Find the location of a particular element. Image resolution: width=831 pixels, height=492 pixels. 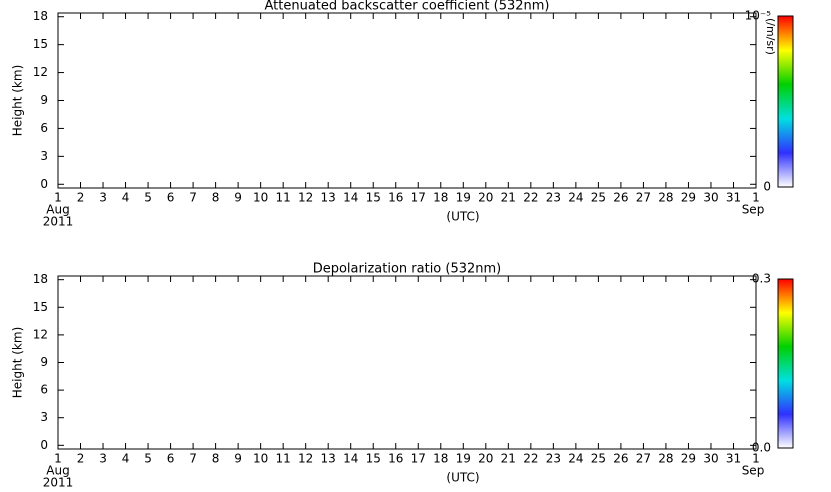

colorbar-label: (/m/sr) is located at coordinates (770, 36).